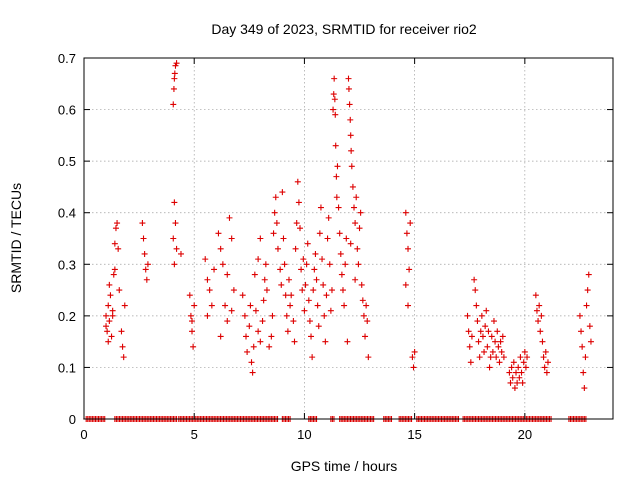 This screenshot has height=480, width=640. What do you see at coordinates (304, 434) in the screenshot?
I see `x-tick-label: 10` at bounding box center [304, 434].